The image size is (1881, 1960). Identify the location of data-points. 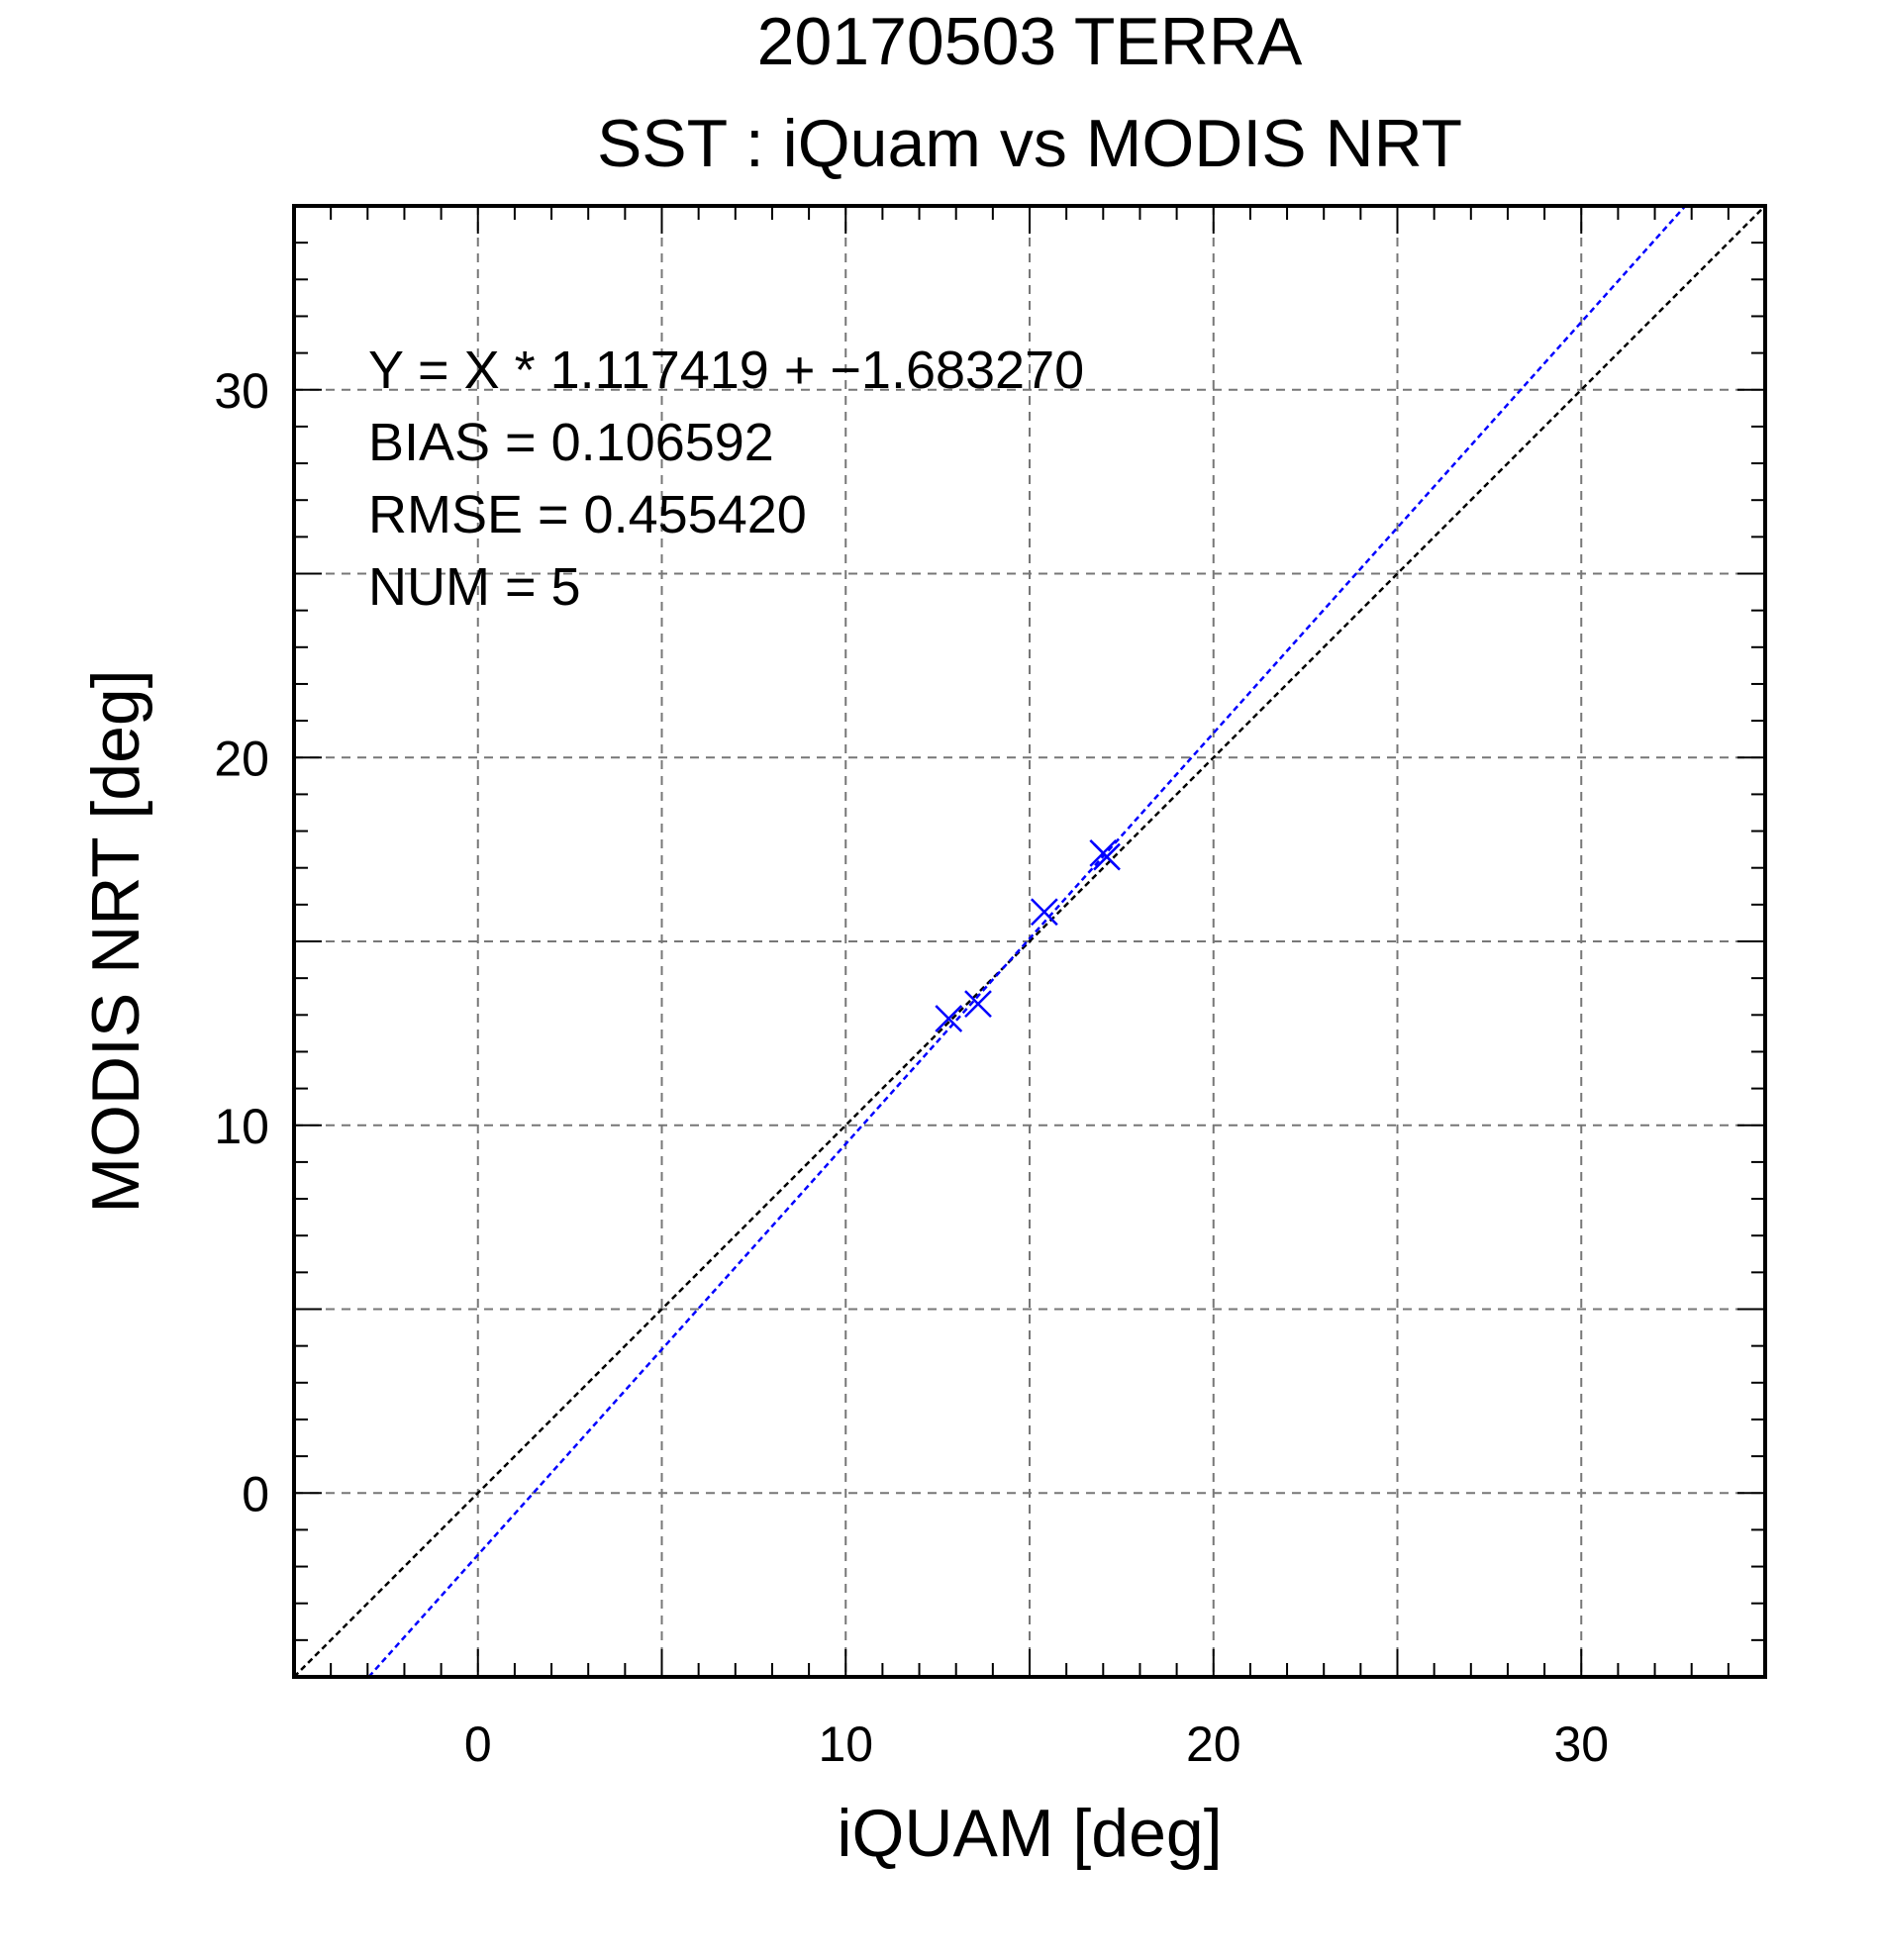
(1028, 935).